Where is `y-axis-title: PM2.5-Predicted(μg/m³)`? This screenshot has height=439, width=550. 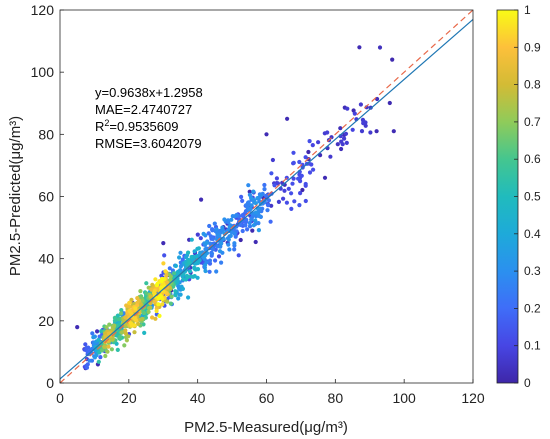
y-axis-title: PM2.5-Predicted(μg/m³) is located at coordinates (15, 196).